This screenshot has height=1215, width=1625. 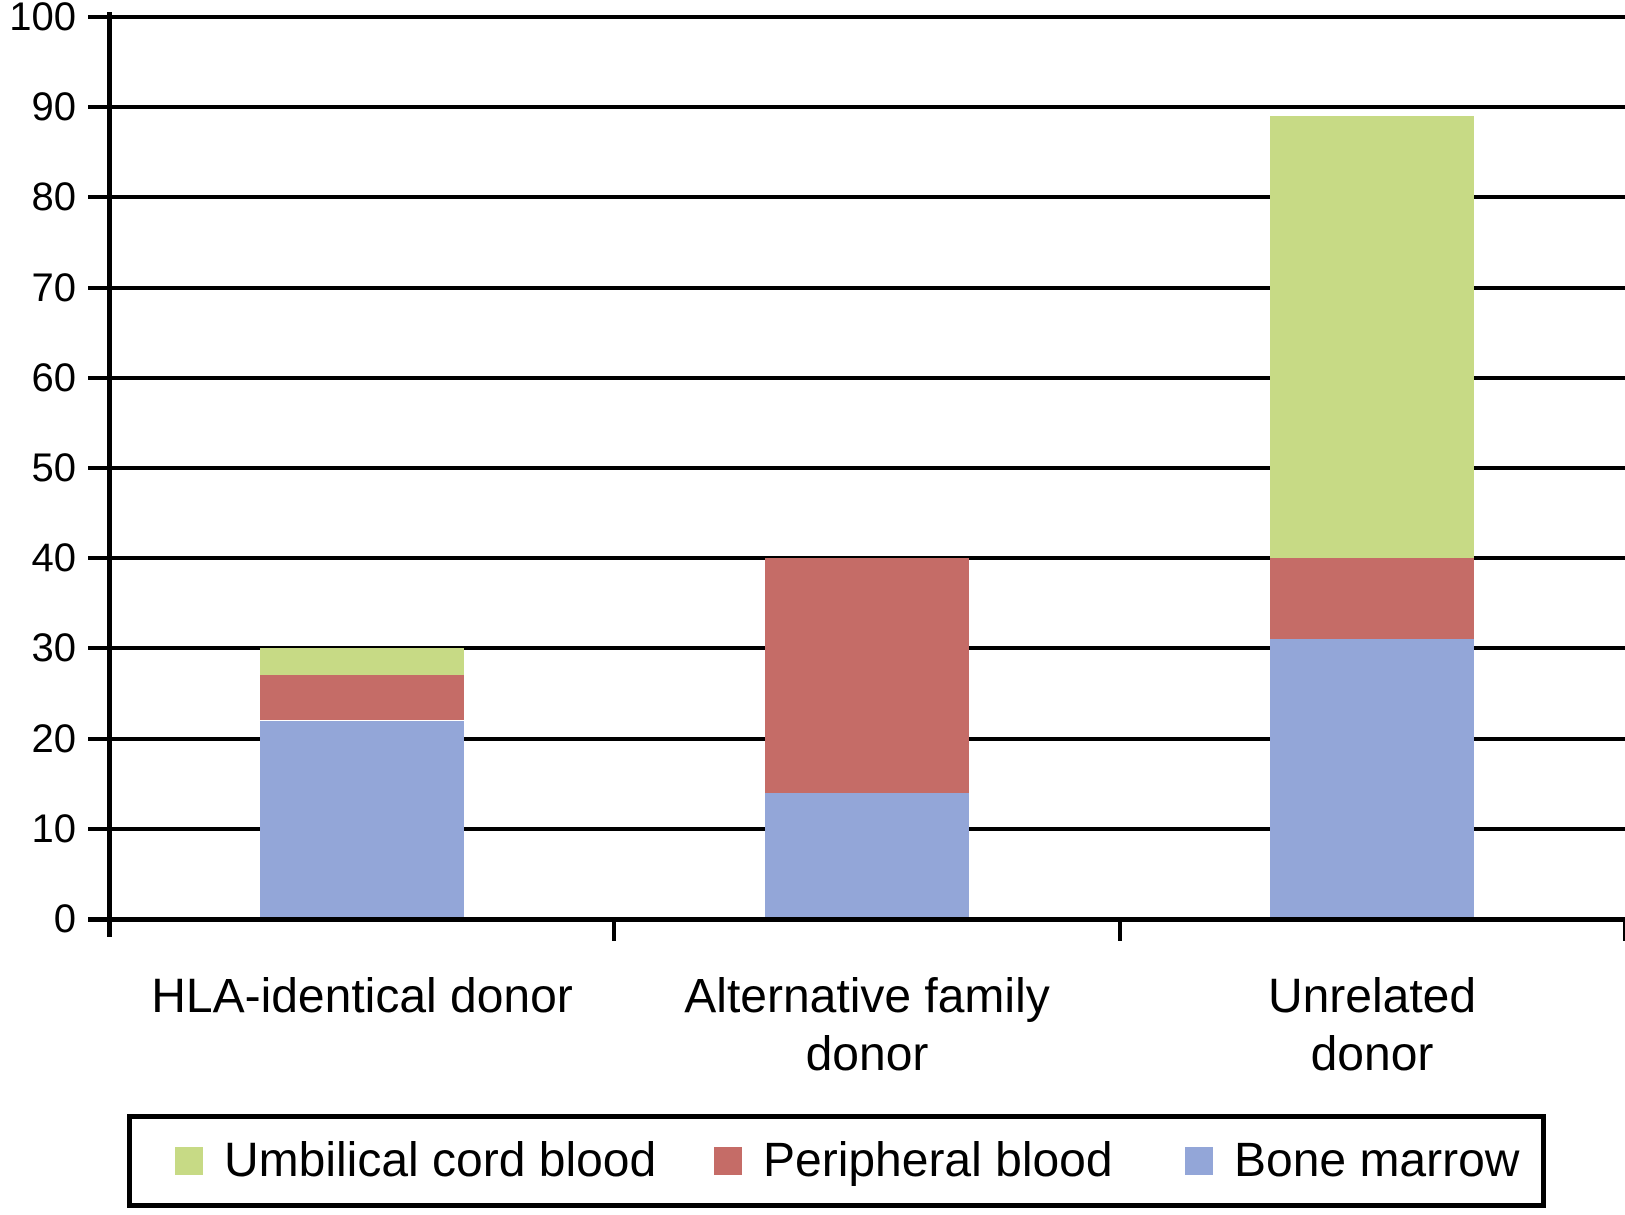 I want to click on y-axis-label-40: 40, so click(x=54, y=558).